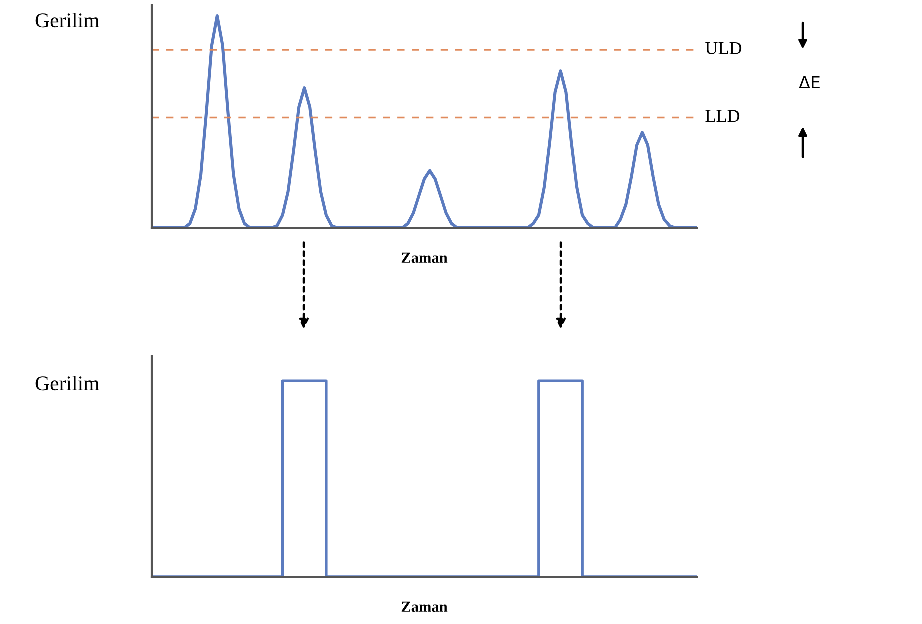  I want to click on ref-line-label: LLD, so click(723, 116).